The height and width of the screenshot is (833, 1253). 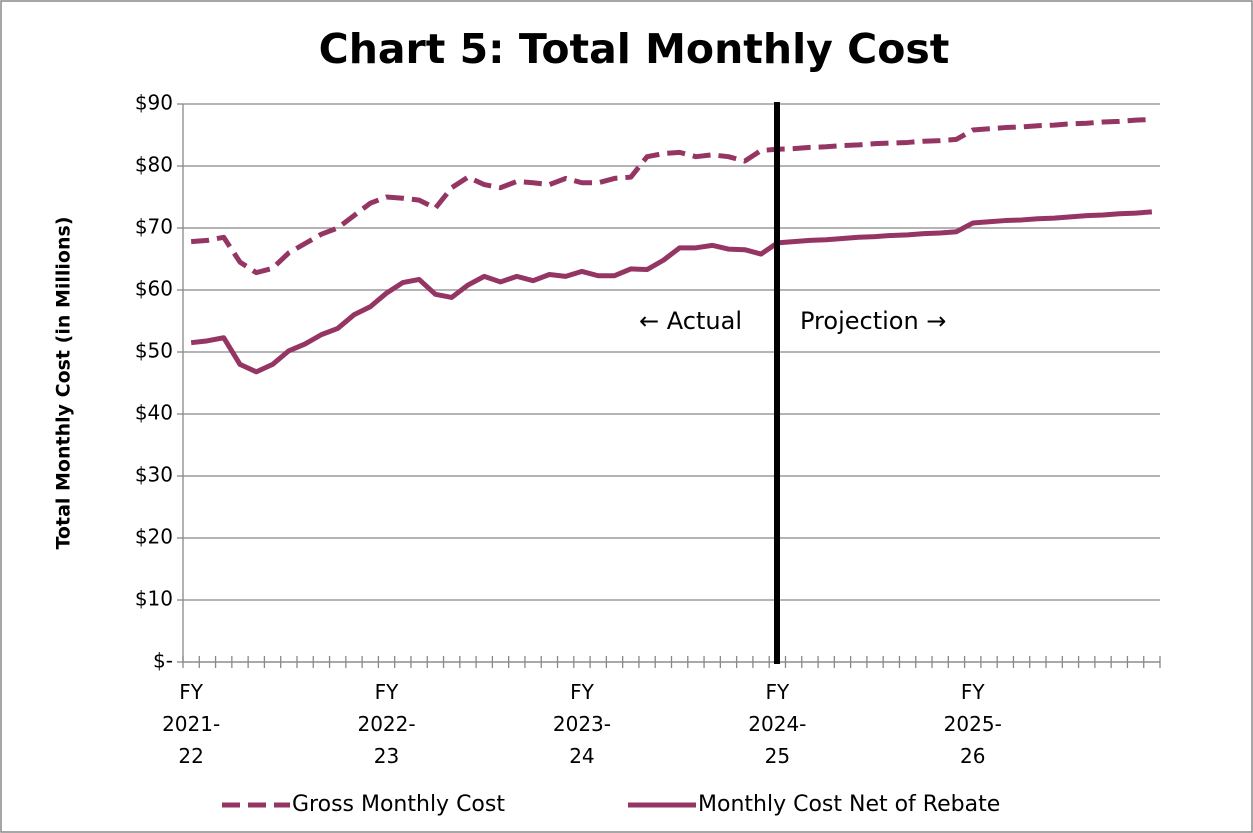 I want to click on x-tick-label: FY 2021-22, so click(x=191, y=724).